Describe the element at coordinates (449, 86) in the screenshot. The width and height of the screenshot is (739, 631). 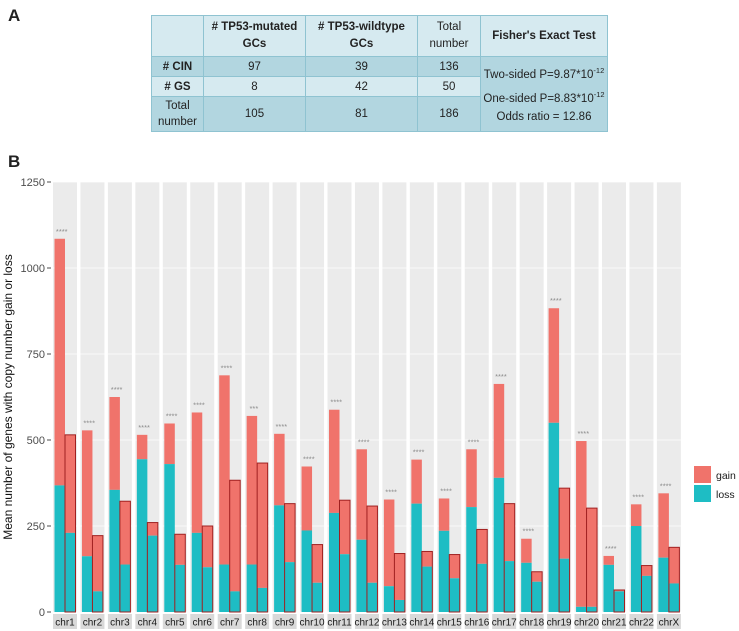
I see `cell-gs-total: 50` at that location.